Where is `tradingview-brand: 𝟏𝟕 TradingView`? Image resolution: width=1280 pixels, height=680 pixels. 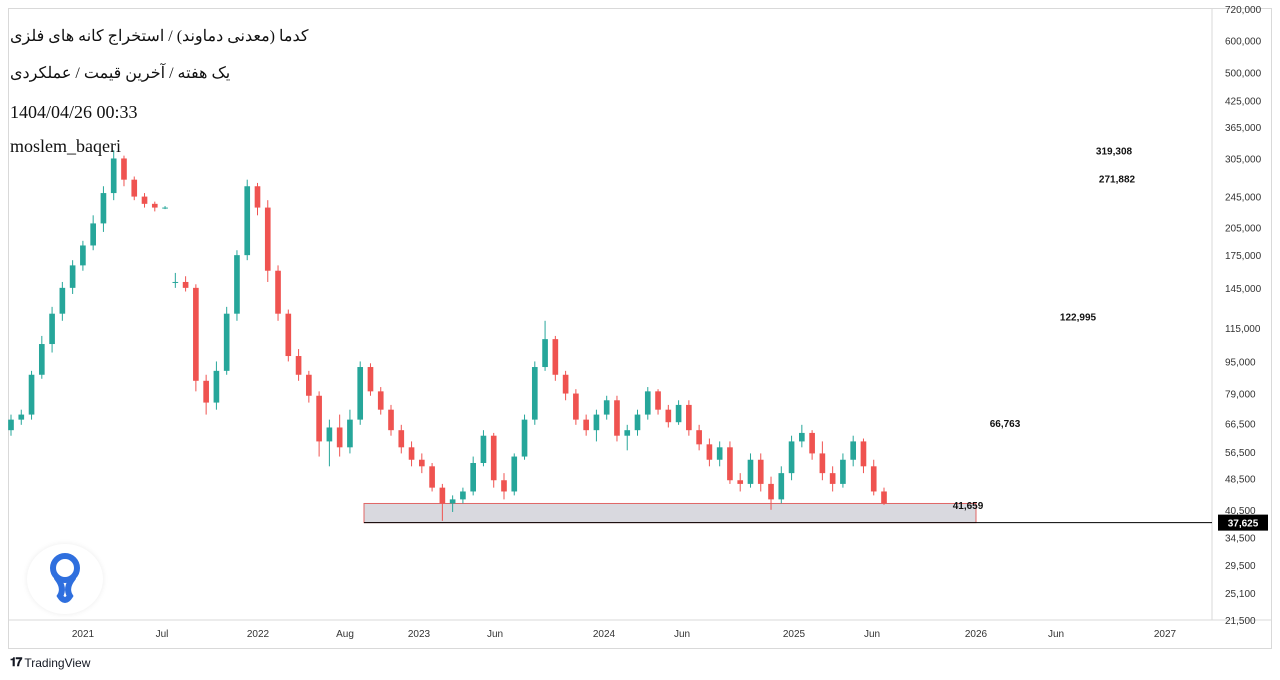
tradingview-brand: 𝟏𝟕 TradingView is located at coordinates (50, 662).